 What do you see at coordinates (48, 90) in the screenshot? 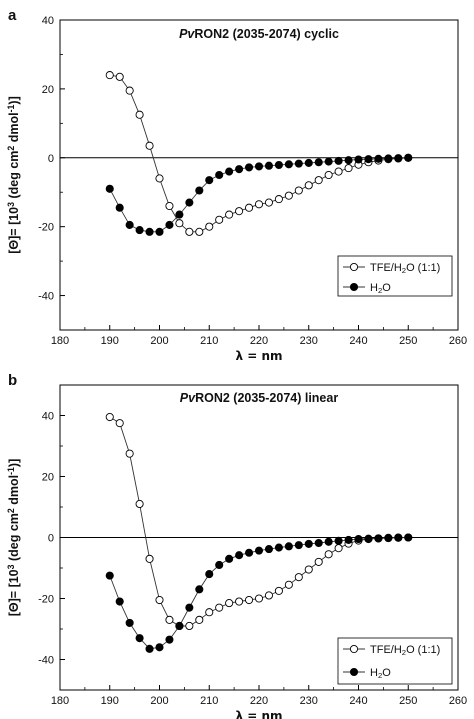
I see `y-tick-label: 20` at bounding box center [48, 90].